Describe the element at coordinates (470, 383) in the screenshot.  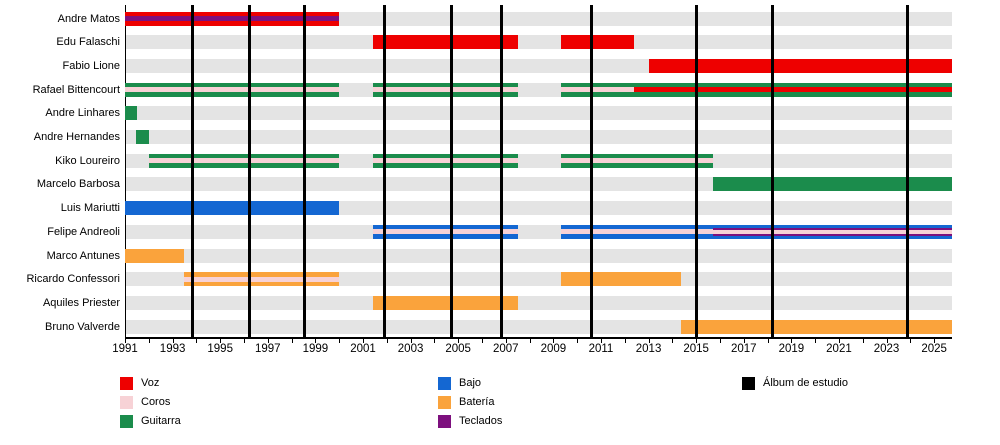
I see `legend-label-bajo: Bajo` at that location.